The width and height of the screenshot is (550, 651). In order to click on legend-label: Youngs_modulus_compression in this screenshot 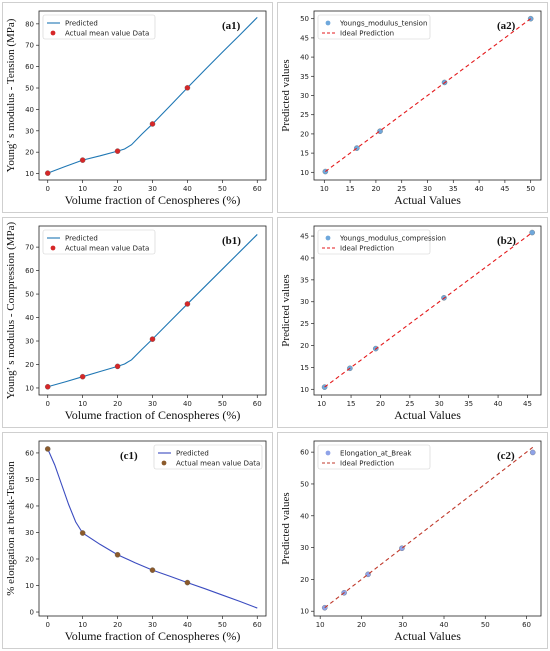, I will do `click(392, 239)`.